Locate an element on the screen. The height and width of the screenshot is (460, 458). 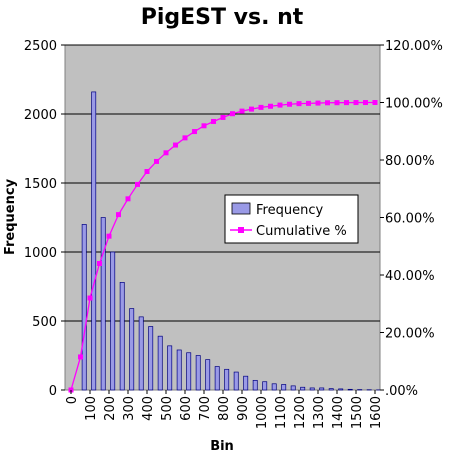
y2-tick-label: .00% is located at coordinates (401, 391).